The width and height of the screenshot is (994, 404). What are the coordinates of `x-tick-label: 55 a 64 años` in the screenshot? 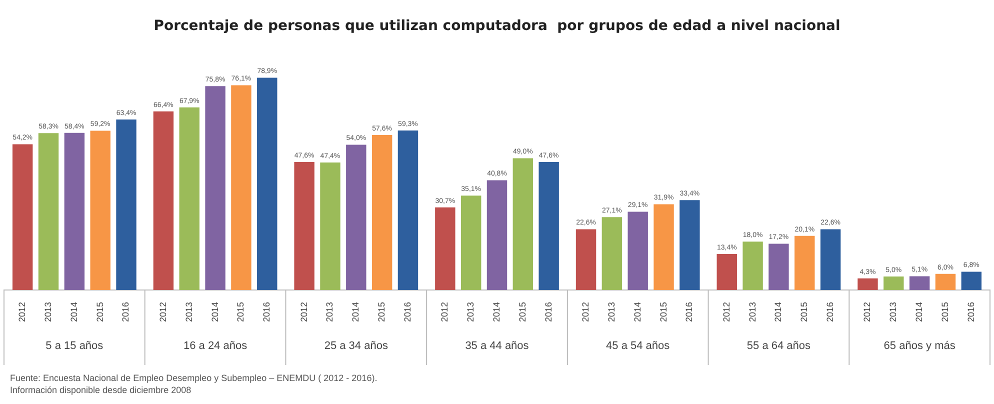 It's located at (779, 346).